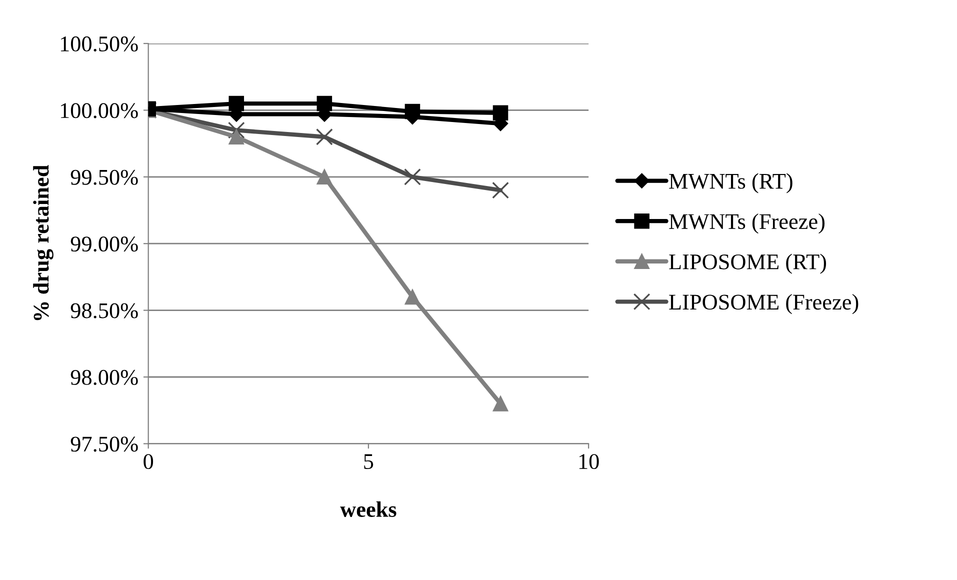 The width and height of the screenshot is (957, 580). I want to click on legend-label: LIPOSOME (Freeze), so click(763, 304).